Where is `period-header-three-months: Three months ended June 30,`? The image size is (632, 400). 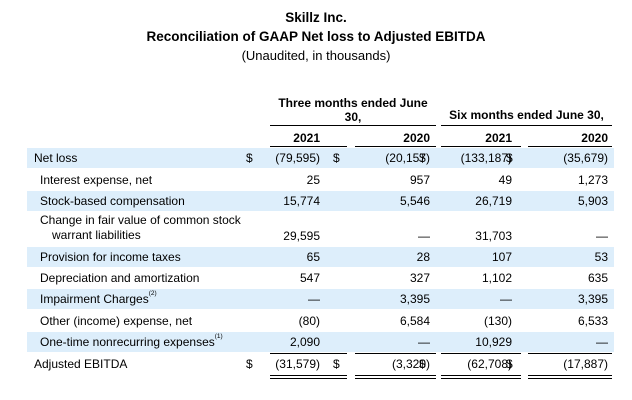
period-header-three-months: Three months ended June 30, is located at coordinates (353, 110).